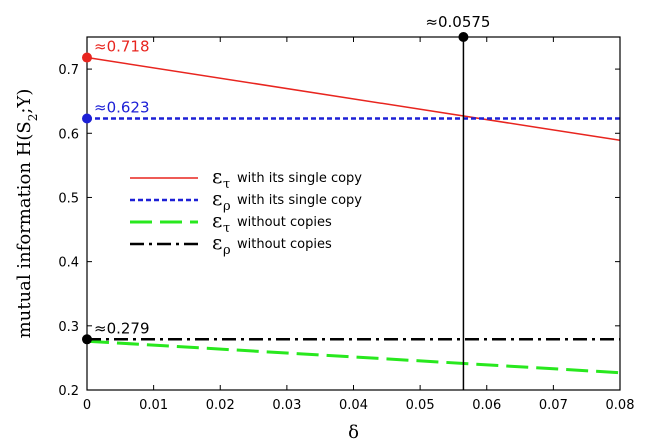  I want to click on x-tick-label: 0.02, so click(220, 405).